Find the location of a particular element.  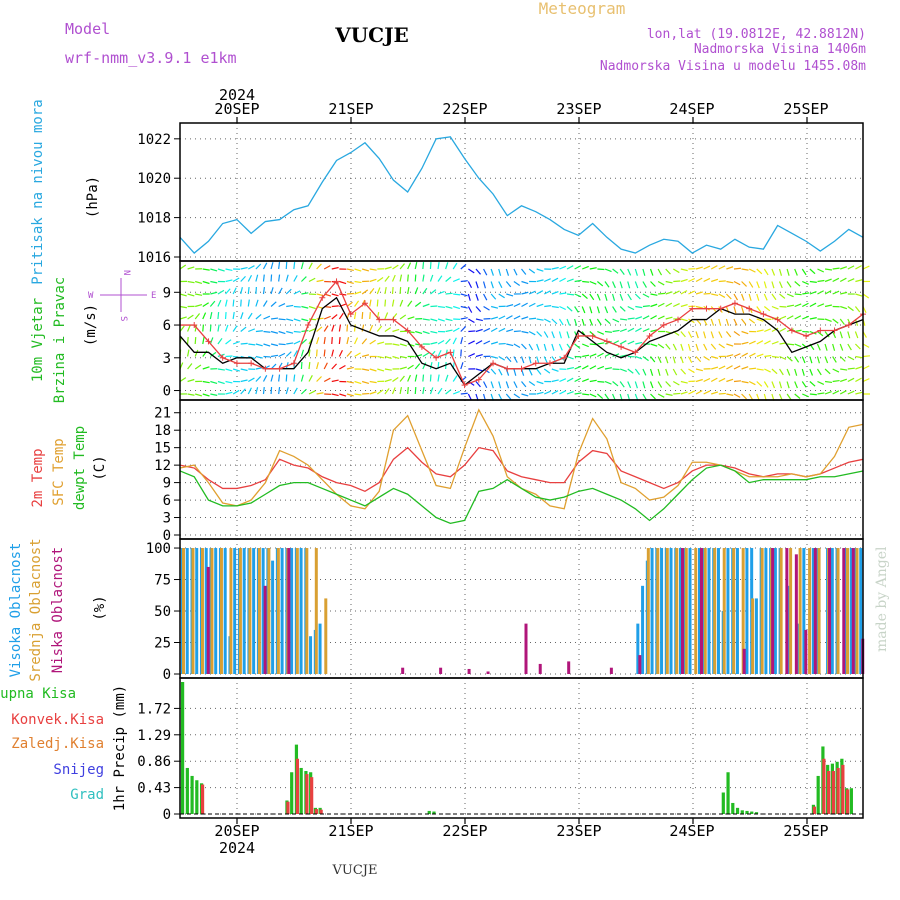

meteogram-label: Meteogram is located at coordinates (582, 9).